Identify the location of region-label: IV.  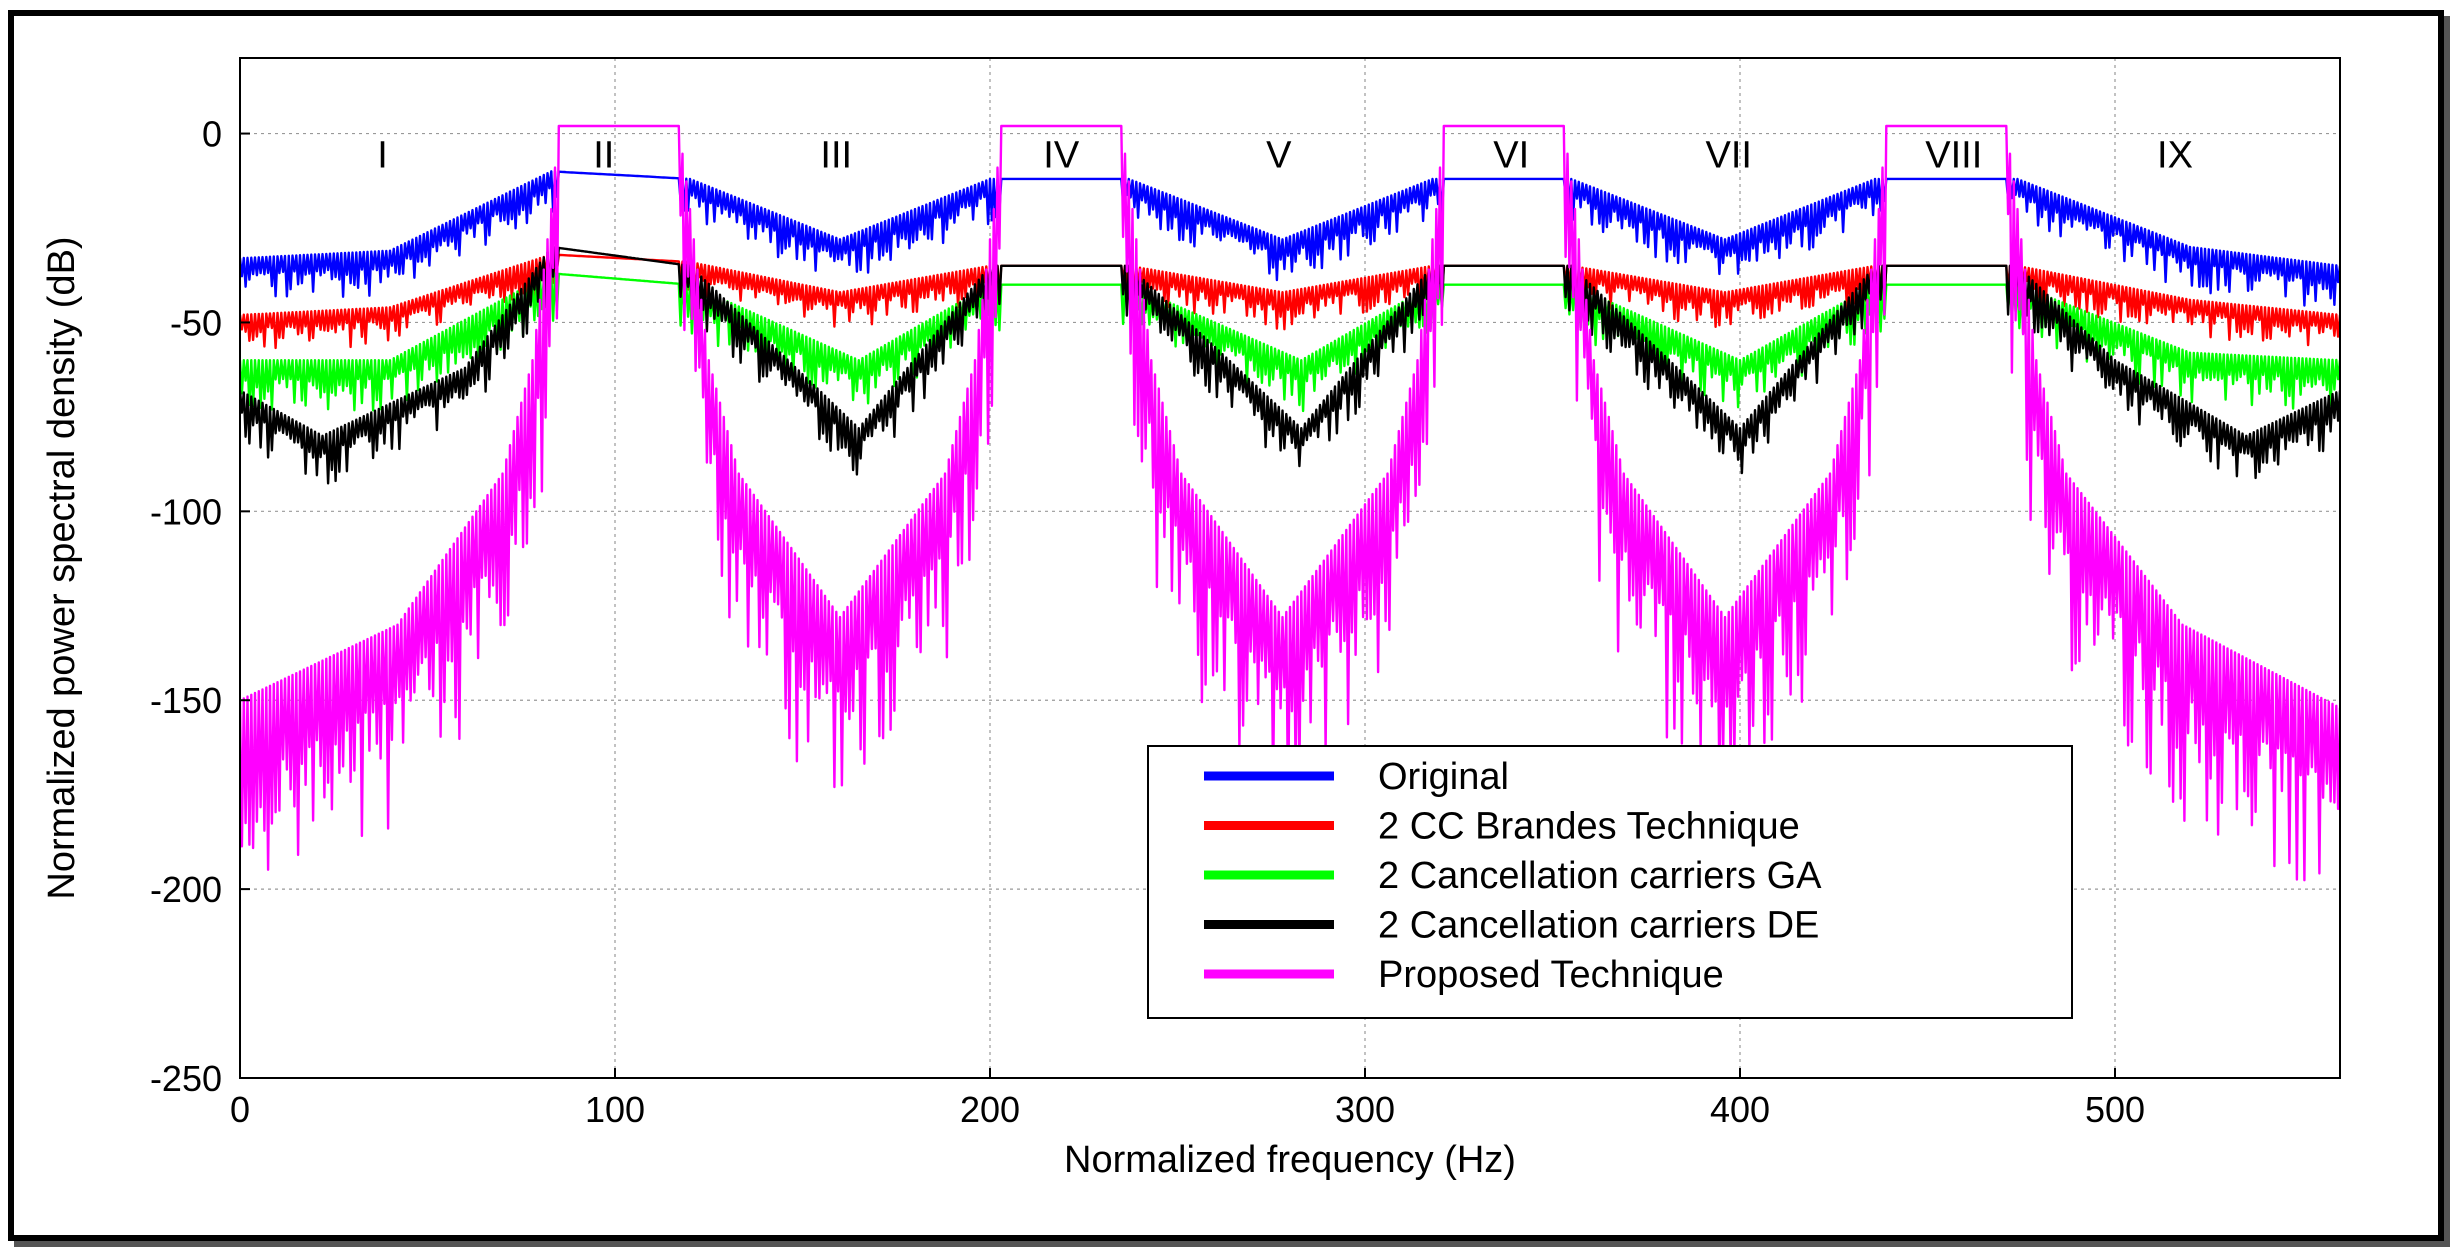
(1061, 156).